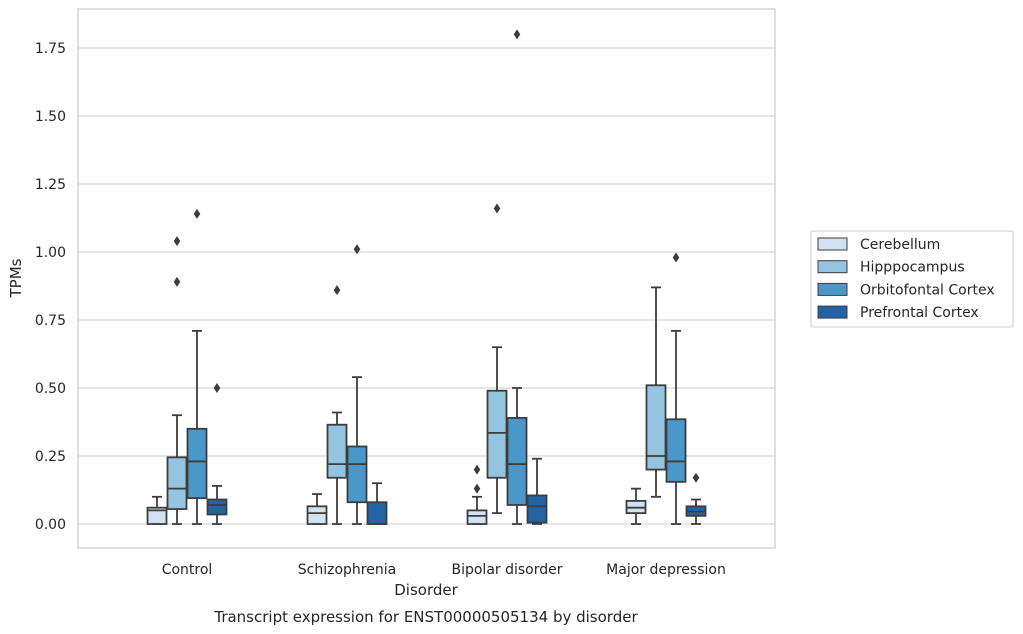 This screenshot has height=634, width=1023. Describe the element at coordinates (187, 570) in the screenshot. I see `x-tick-label: Control` at that location.